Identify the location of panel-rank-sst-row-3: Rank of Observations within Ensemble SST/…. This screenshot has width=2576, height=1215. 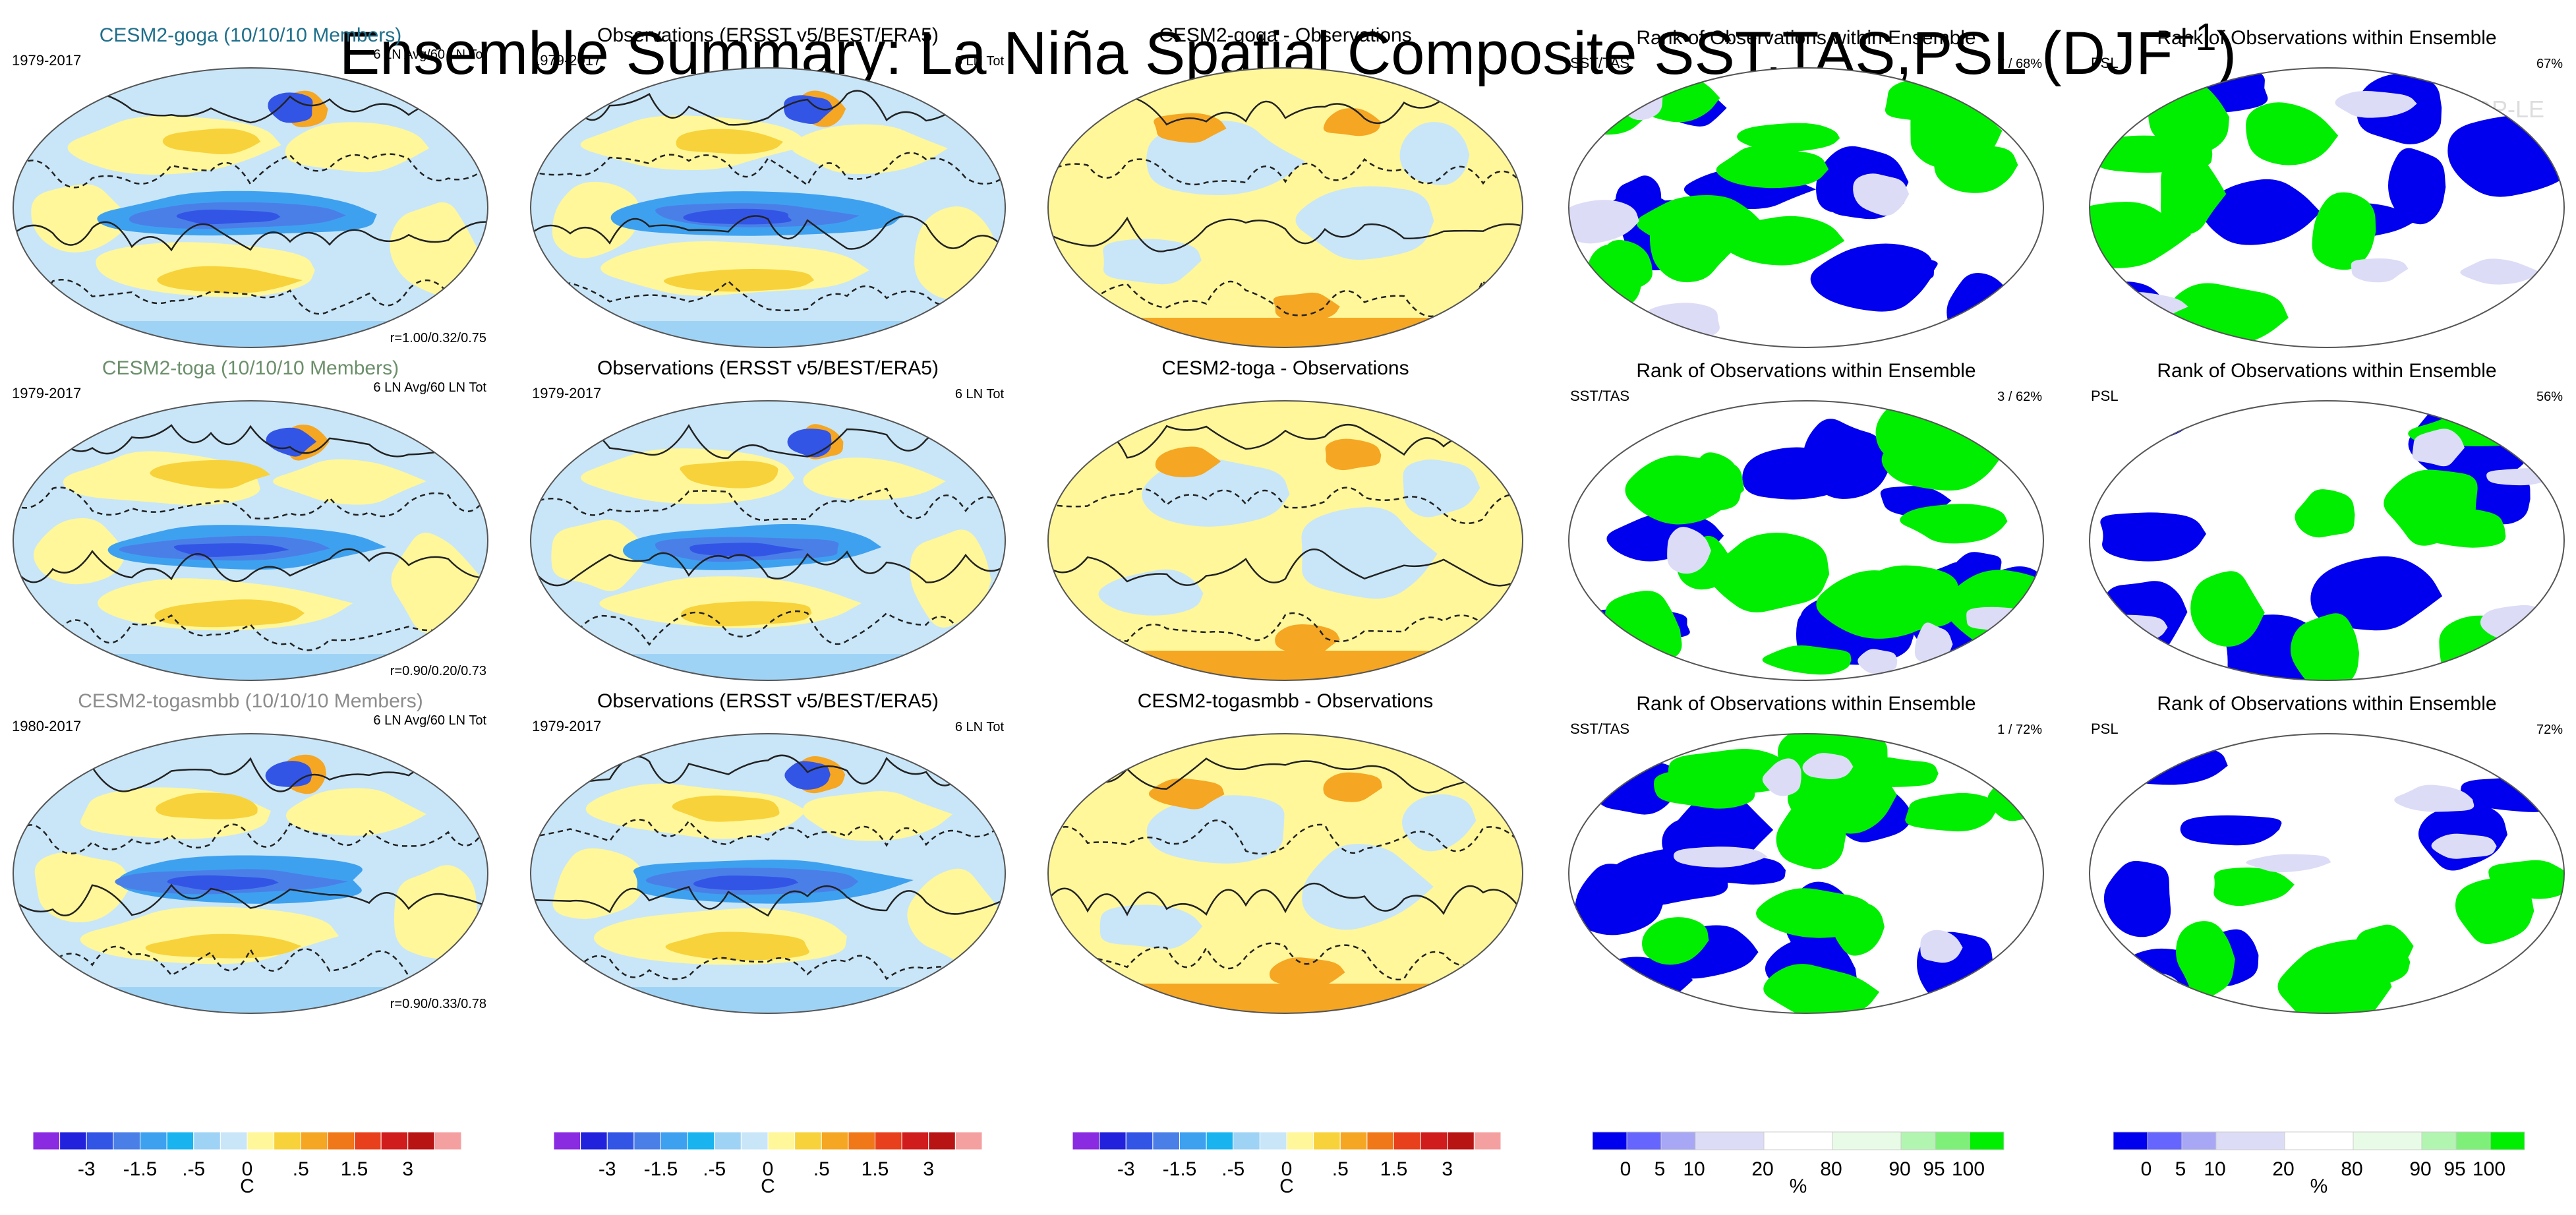
(1806, 853).